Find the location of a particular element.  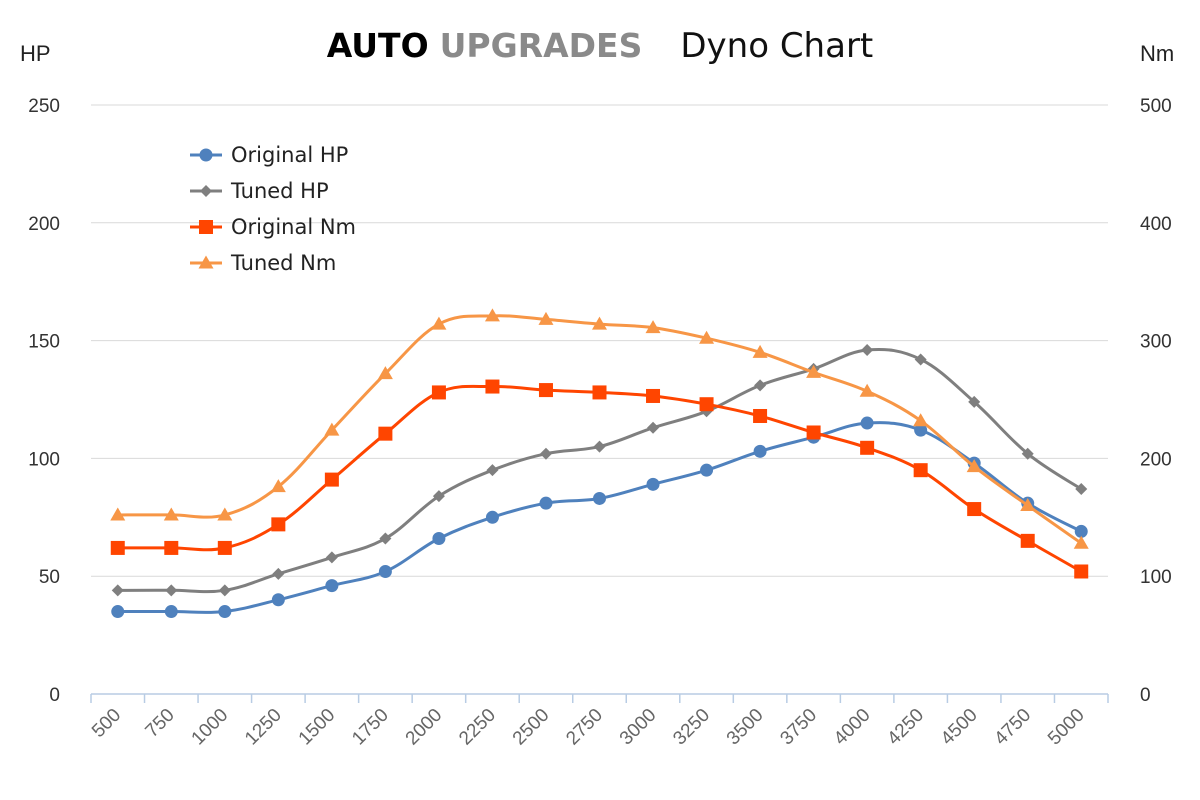

y-left-tick-label: 200 is located at coordinates (44, 224).